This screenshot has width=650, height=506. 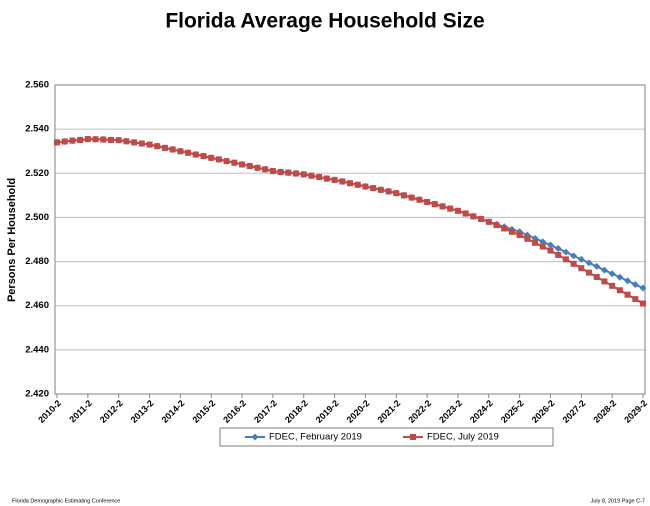 I want to click on x-tick-label: 2011-2, so click(x=80, y=411).